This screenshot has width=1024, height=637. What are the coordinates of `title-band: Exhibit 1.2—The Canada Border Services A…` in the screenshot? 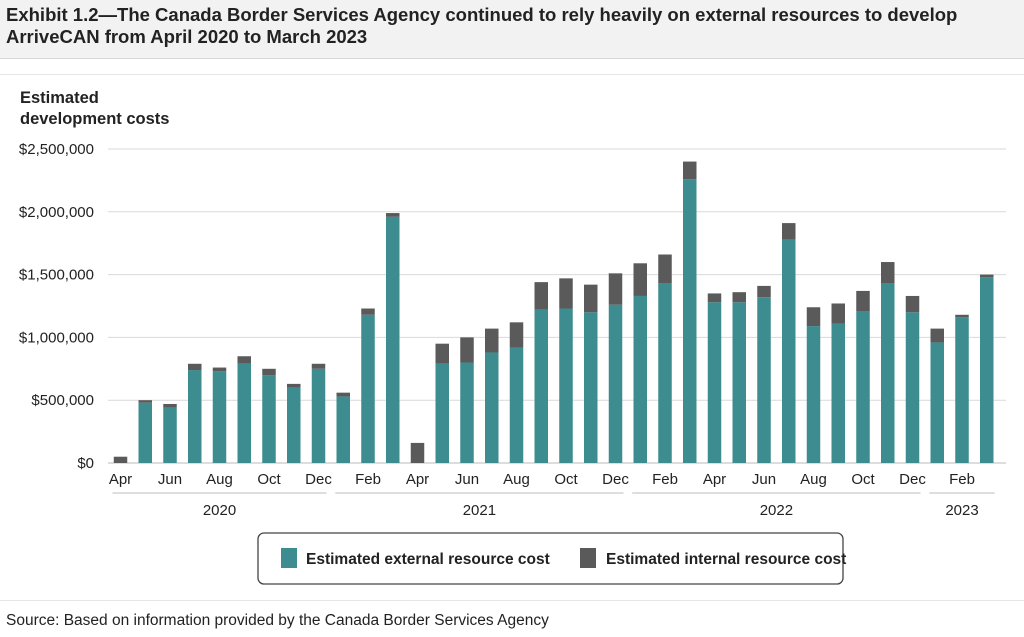 It's located at (512, 29).